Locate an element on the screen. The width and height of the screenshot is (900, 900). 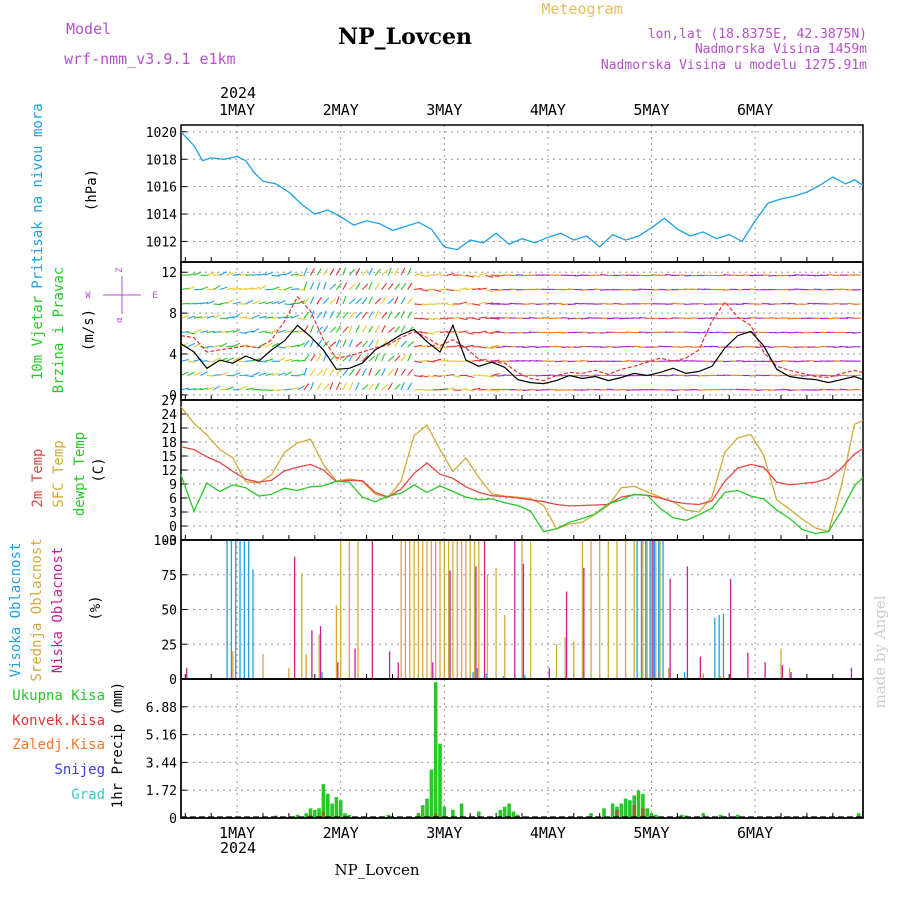
y-tick-label: 27 is located at coordinates (169, 401).